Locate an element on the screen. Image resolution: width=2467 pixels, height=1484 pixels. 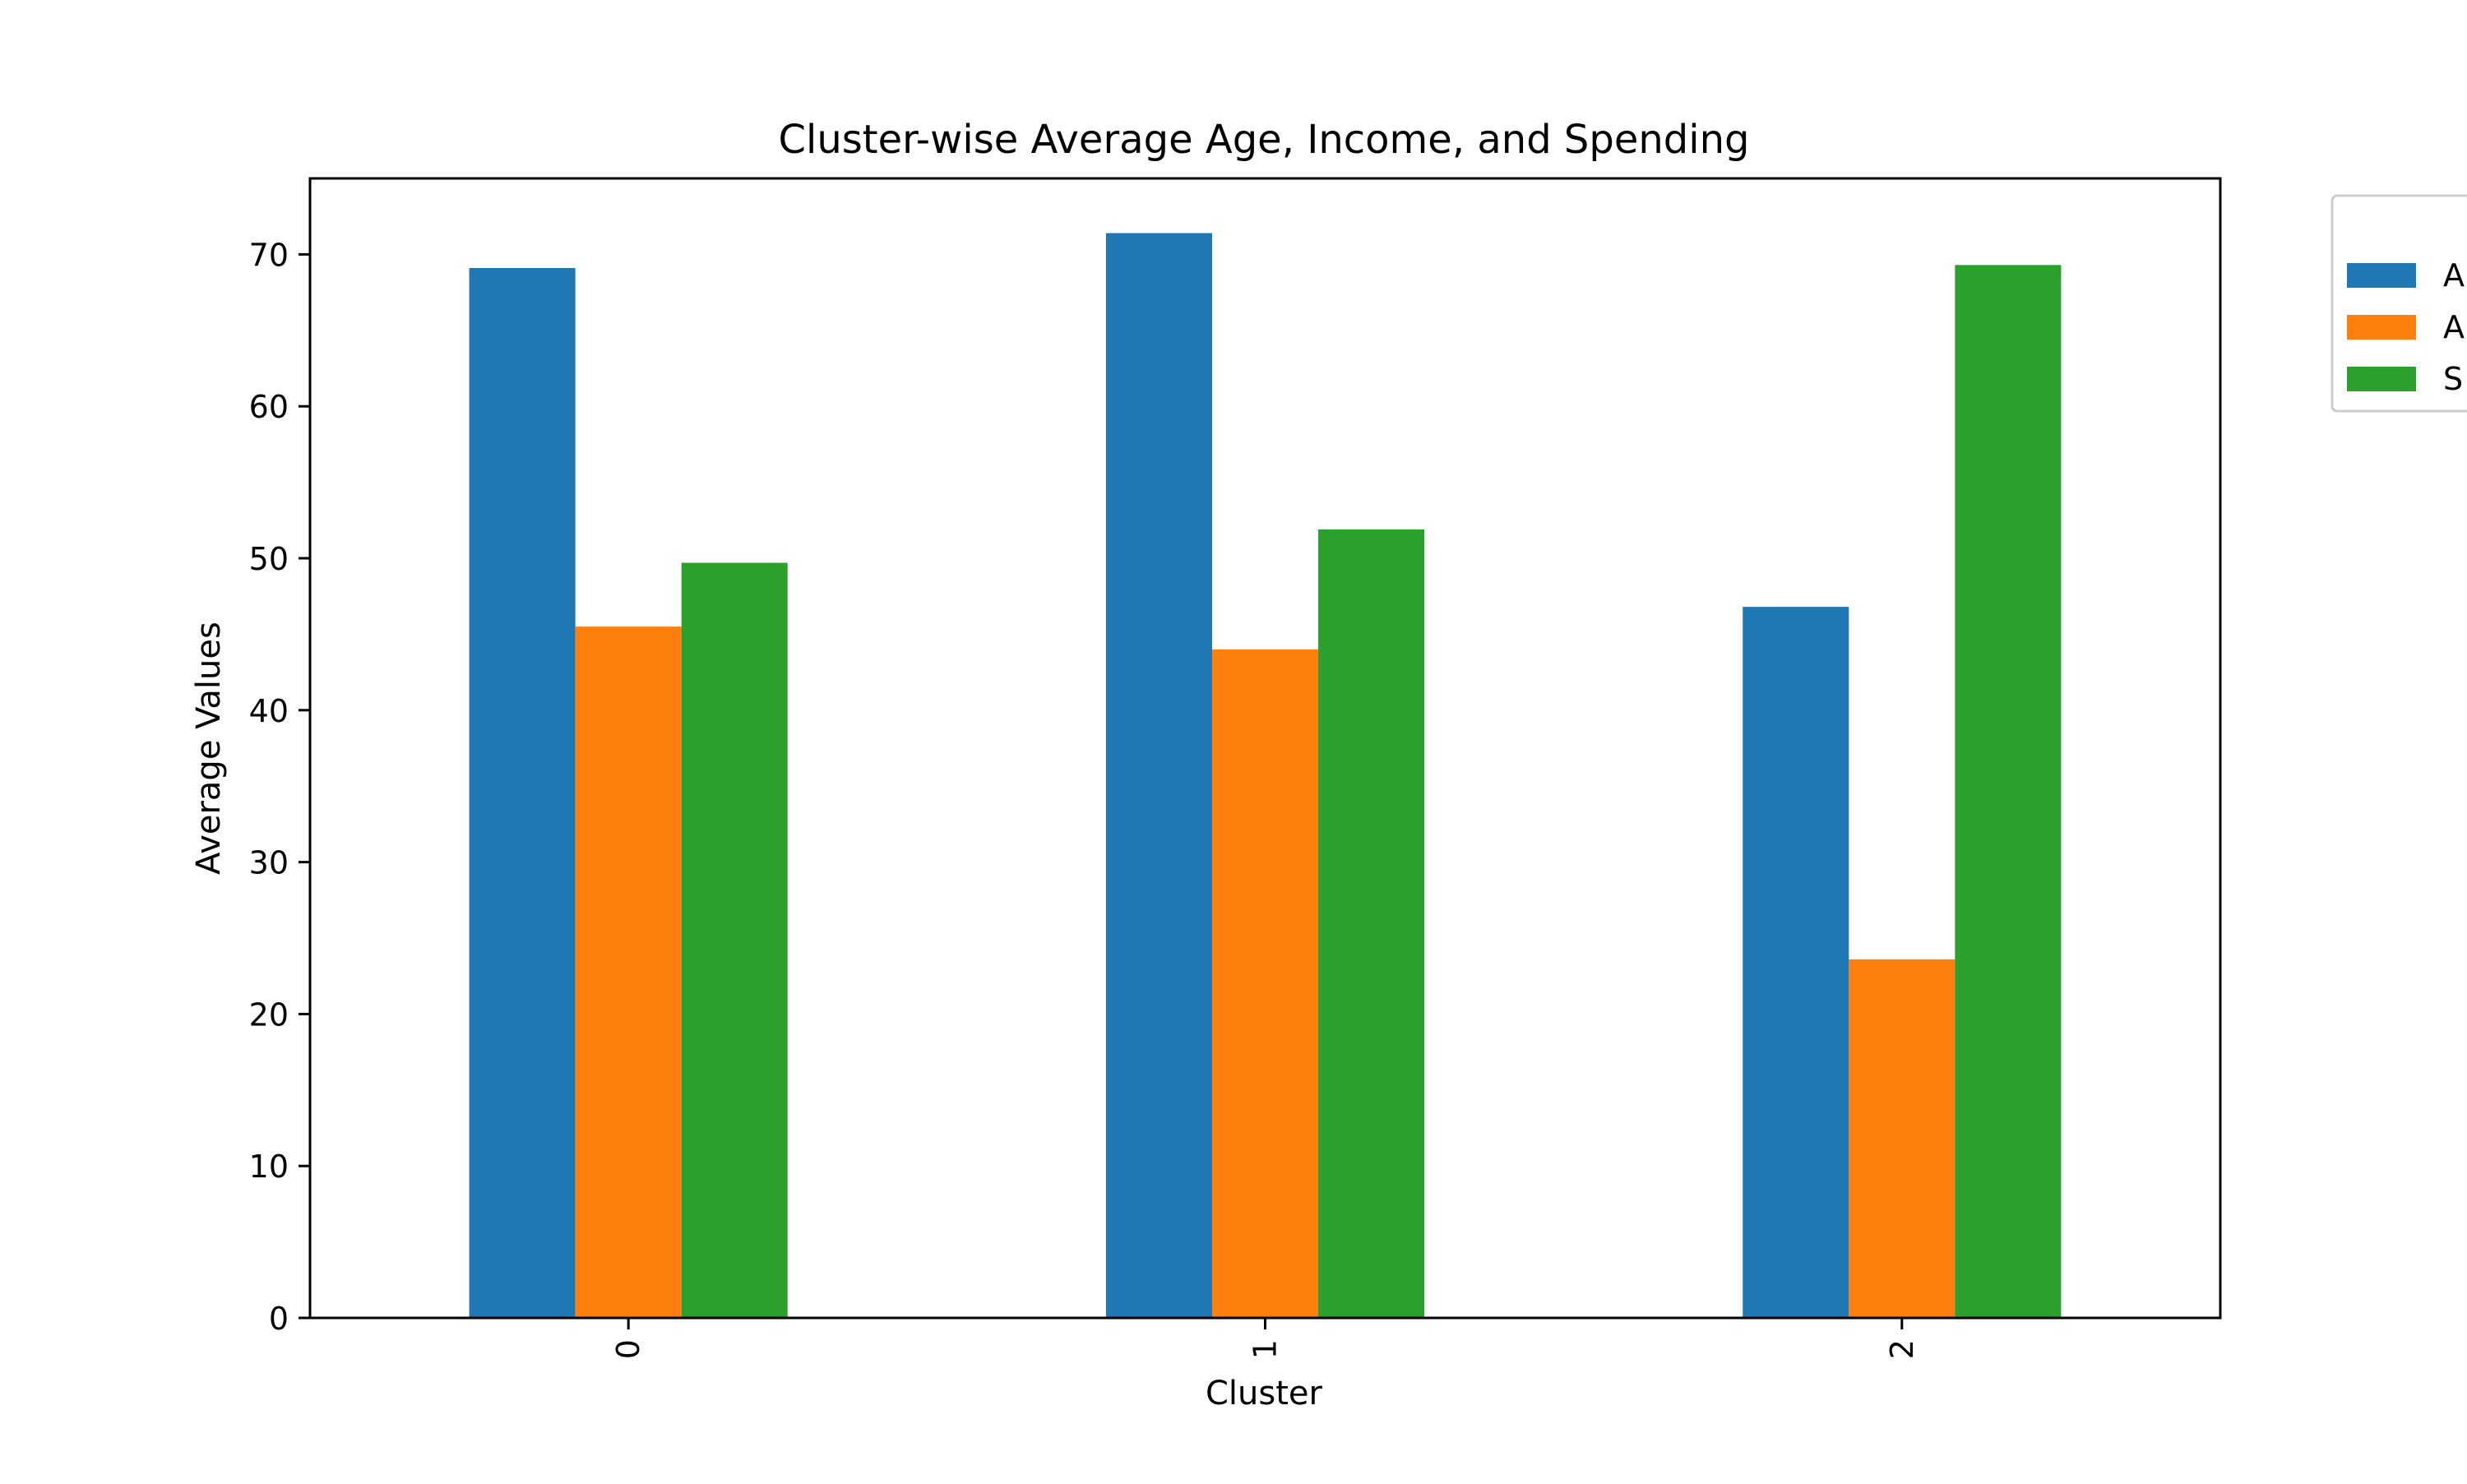
legend-frame is located at coordinates (2399, 304).